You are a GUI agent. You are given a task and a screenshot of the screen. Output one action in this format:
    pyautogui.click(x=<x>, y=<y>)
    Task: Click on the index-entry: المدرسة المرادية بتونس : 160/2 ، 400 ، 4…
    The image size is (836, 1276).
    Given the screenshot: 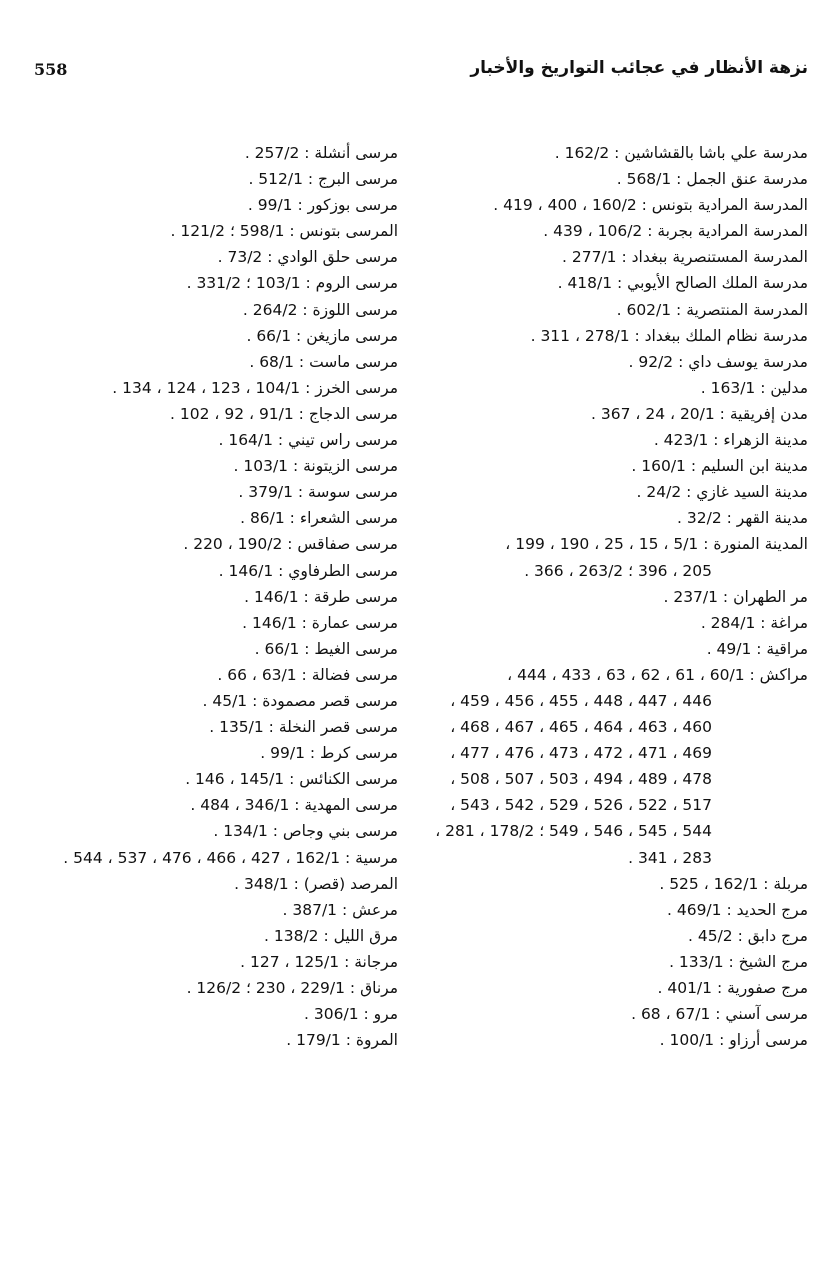 What is the action you would take?
    pyautogui.click(x=650, y=205)
    